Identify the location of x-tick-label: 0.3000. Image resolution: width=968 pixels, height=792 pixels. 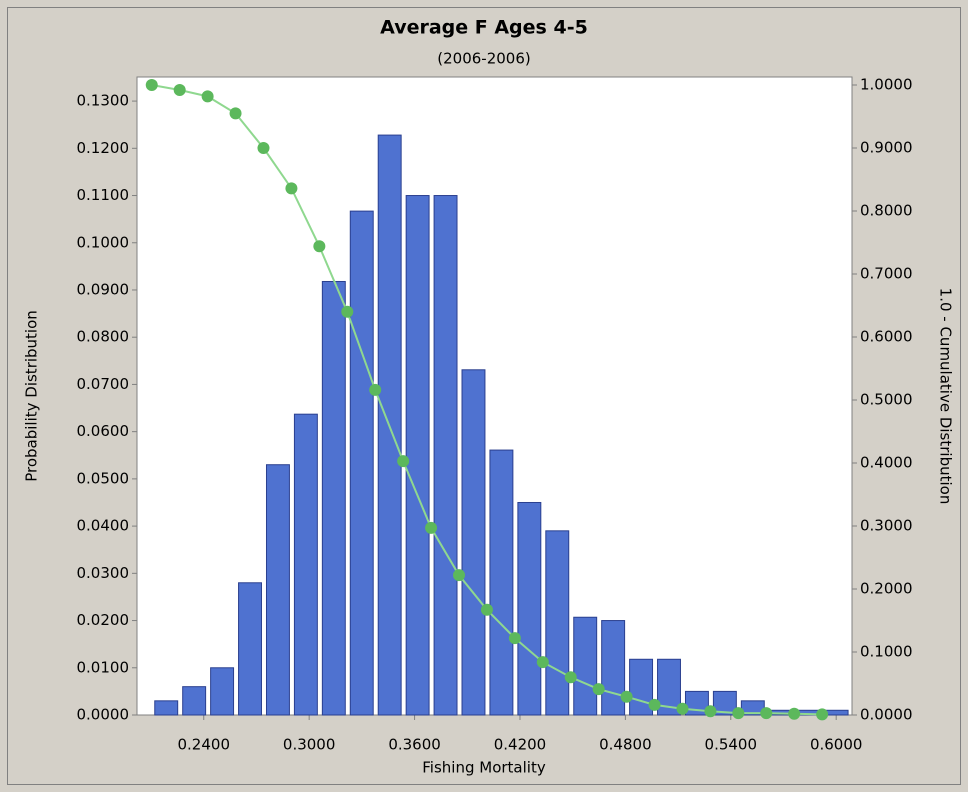
(309, 745).